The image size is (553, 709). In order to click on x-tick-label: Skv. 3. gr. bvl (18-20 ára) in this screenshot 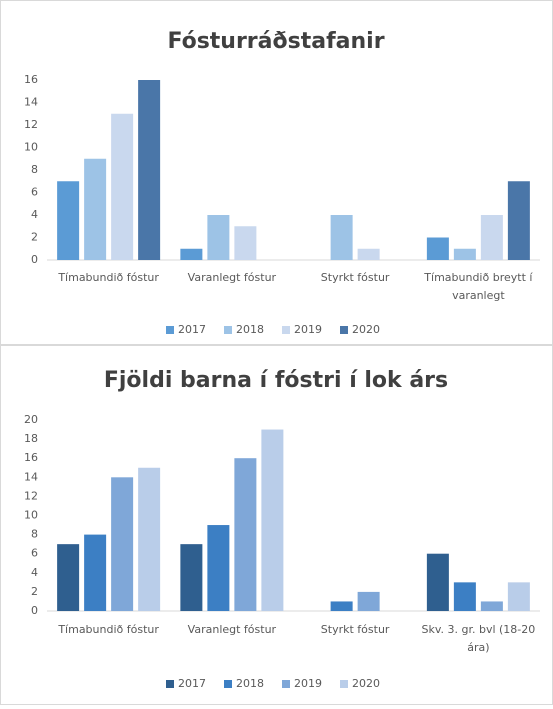, I will do `click(478, 638)`.